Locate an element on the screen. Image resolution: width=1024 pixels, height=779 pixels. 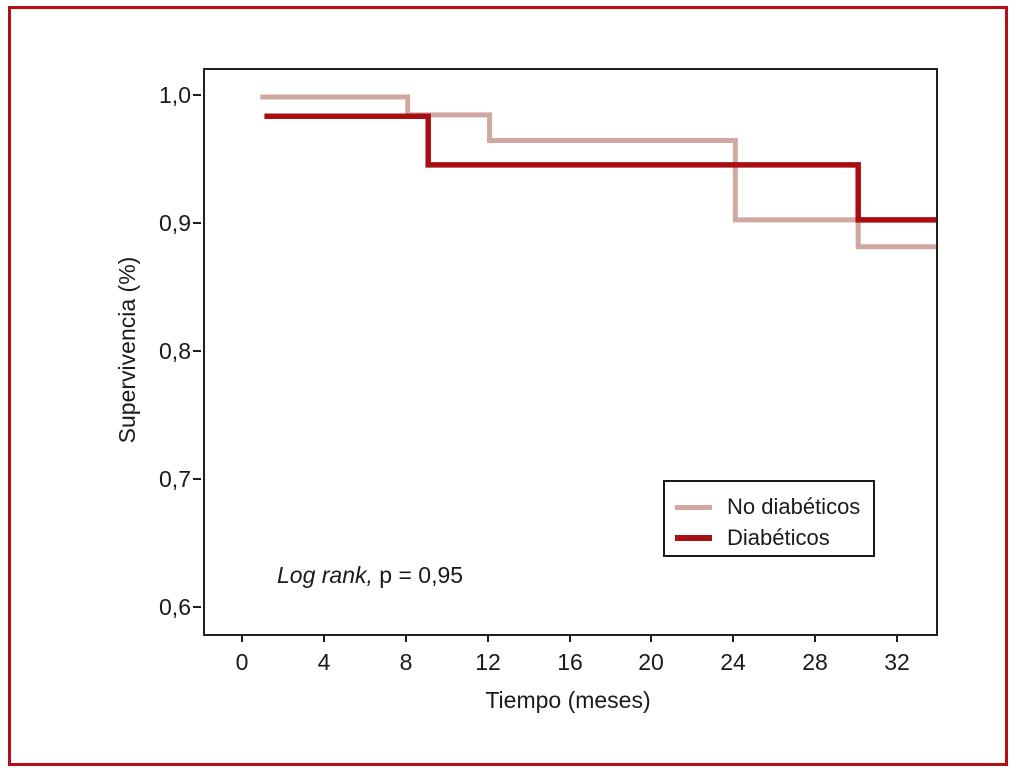
legend-label-diabeticos: Diabéticos is located at coordinates (778, 537).